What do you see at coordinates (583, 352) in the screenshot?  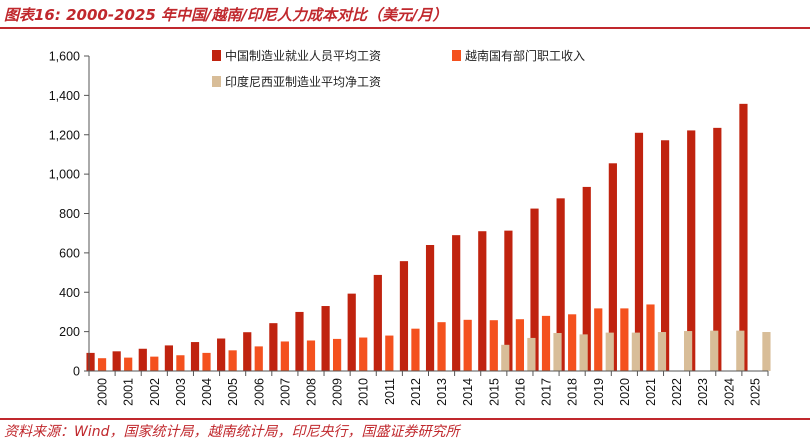 I see `bar-series-3-2018` at bounding box center [583, 352].